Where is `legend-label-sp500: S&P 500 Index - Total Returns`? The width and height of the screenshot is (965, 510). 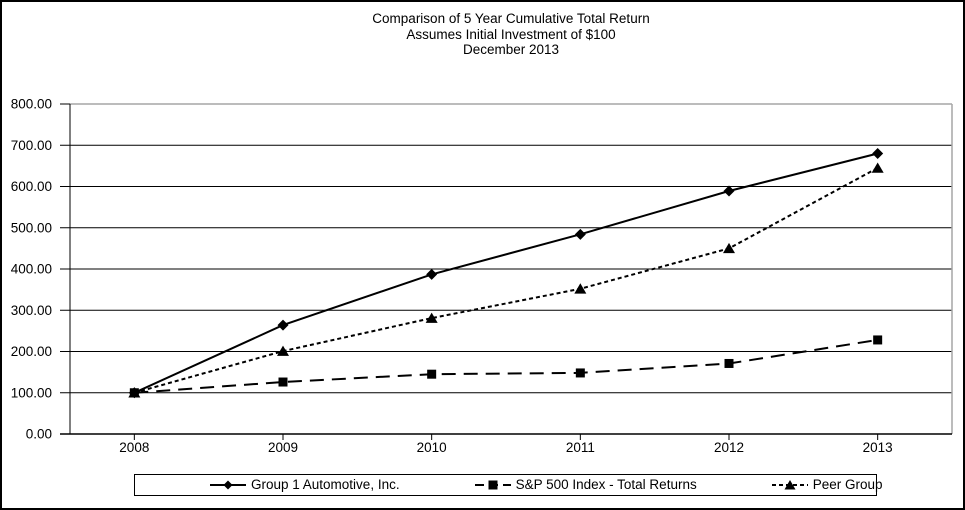 legend-label-sp500: S&P 500 Index - Total Returns is located at coordinates (606, 485).